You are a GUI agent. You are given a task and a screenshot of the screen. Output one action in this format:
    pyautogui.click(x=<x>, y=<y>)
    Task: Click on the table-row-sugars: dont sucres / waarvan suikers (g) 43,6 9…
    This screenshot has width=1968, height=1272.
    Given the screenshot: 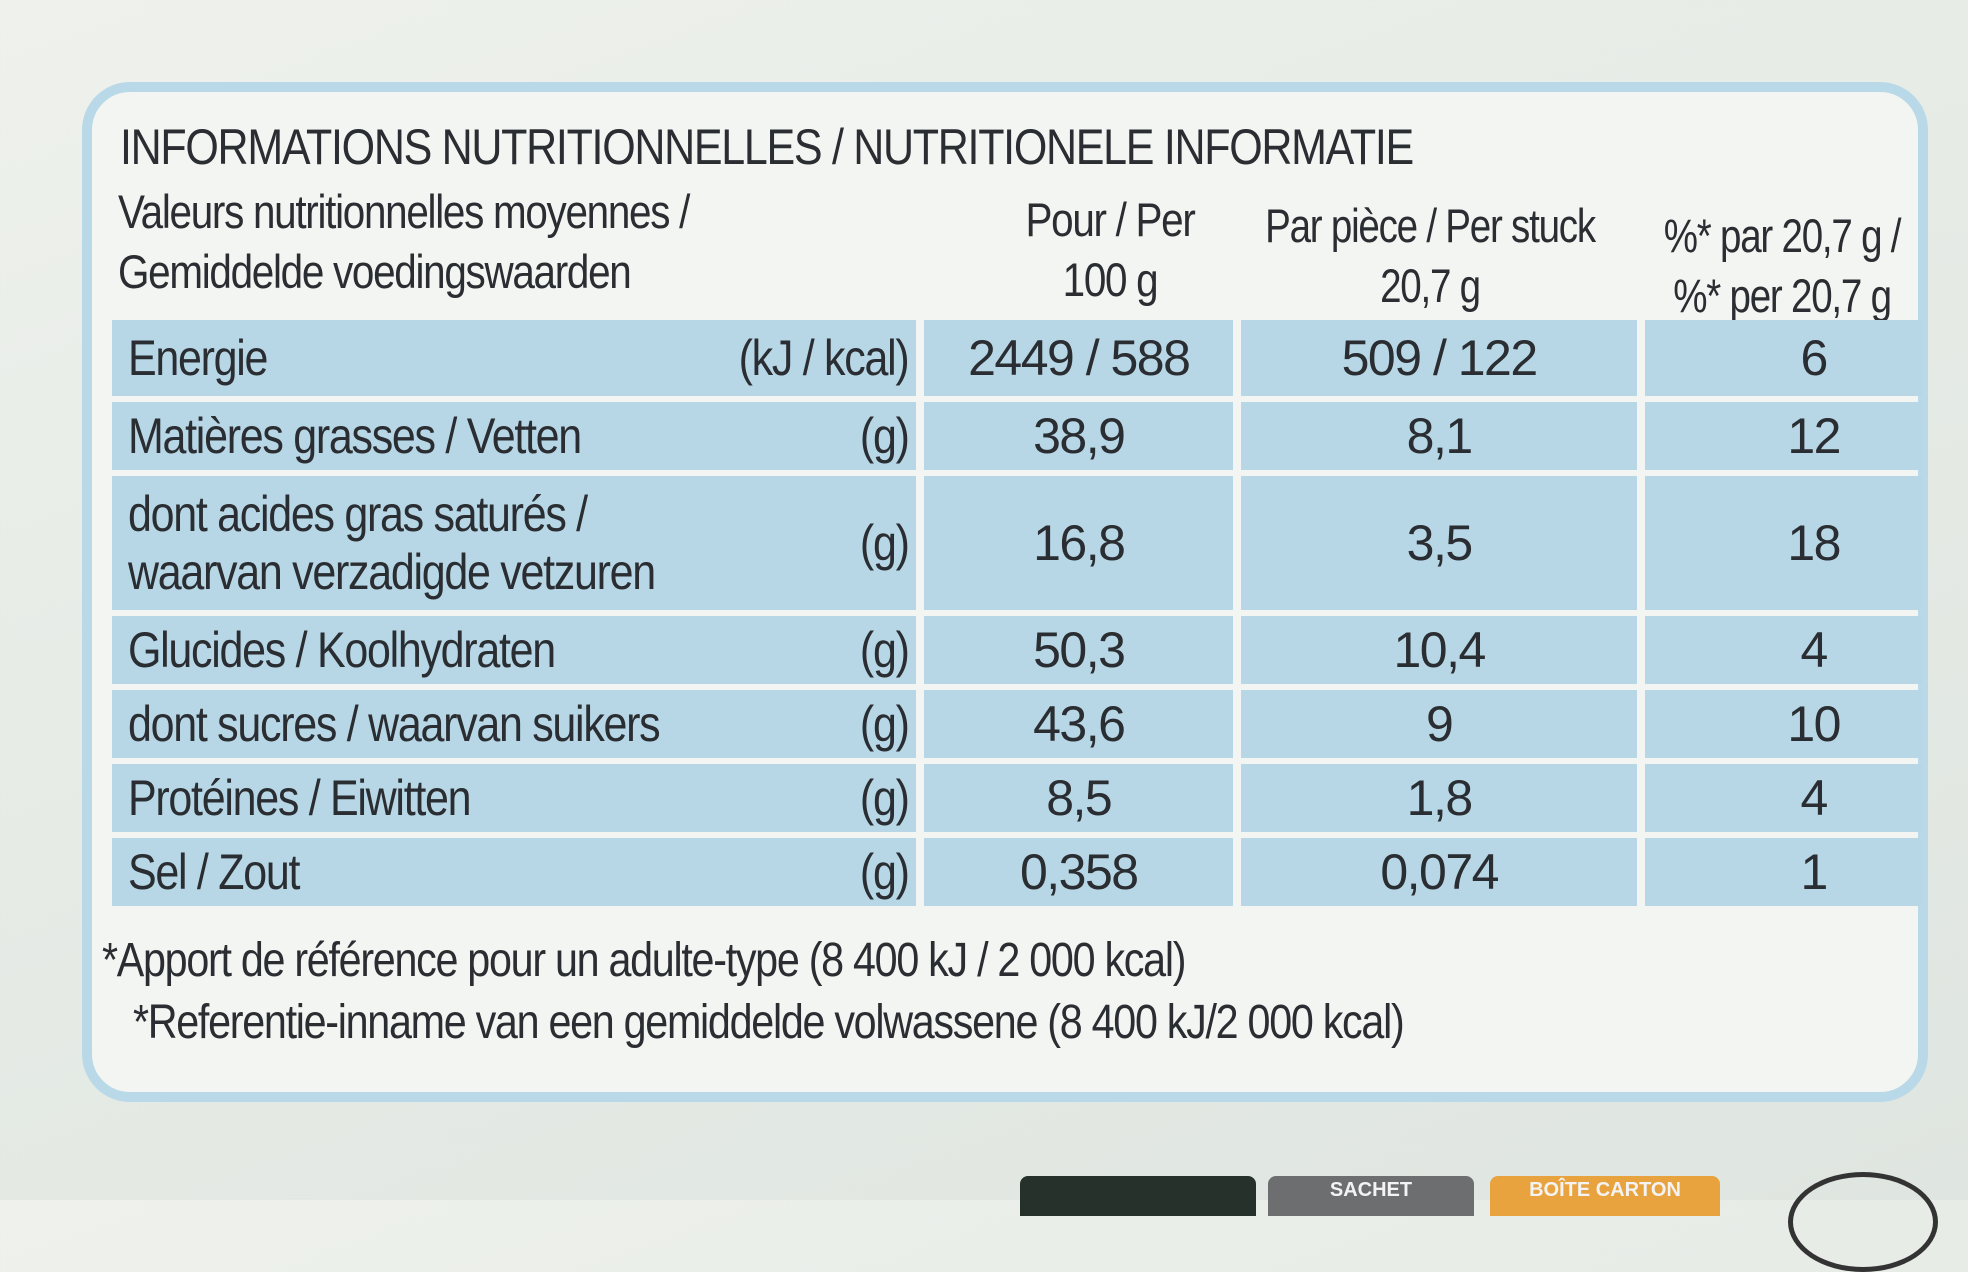 What is the action you would take?
    pyautogui.click(x=1017, y=724)
    